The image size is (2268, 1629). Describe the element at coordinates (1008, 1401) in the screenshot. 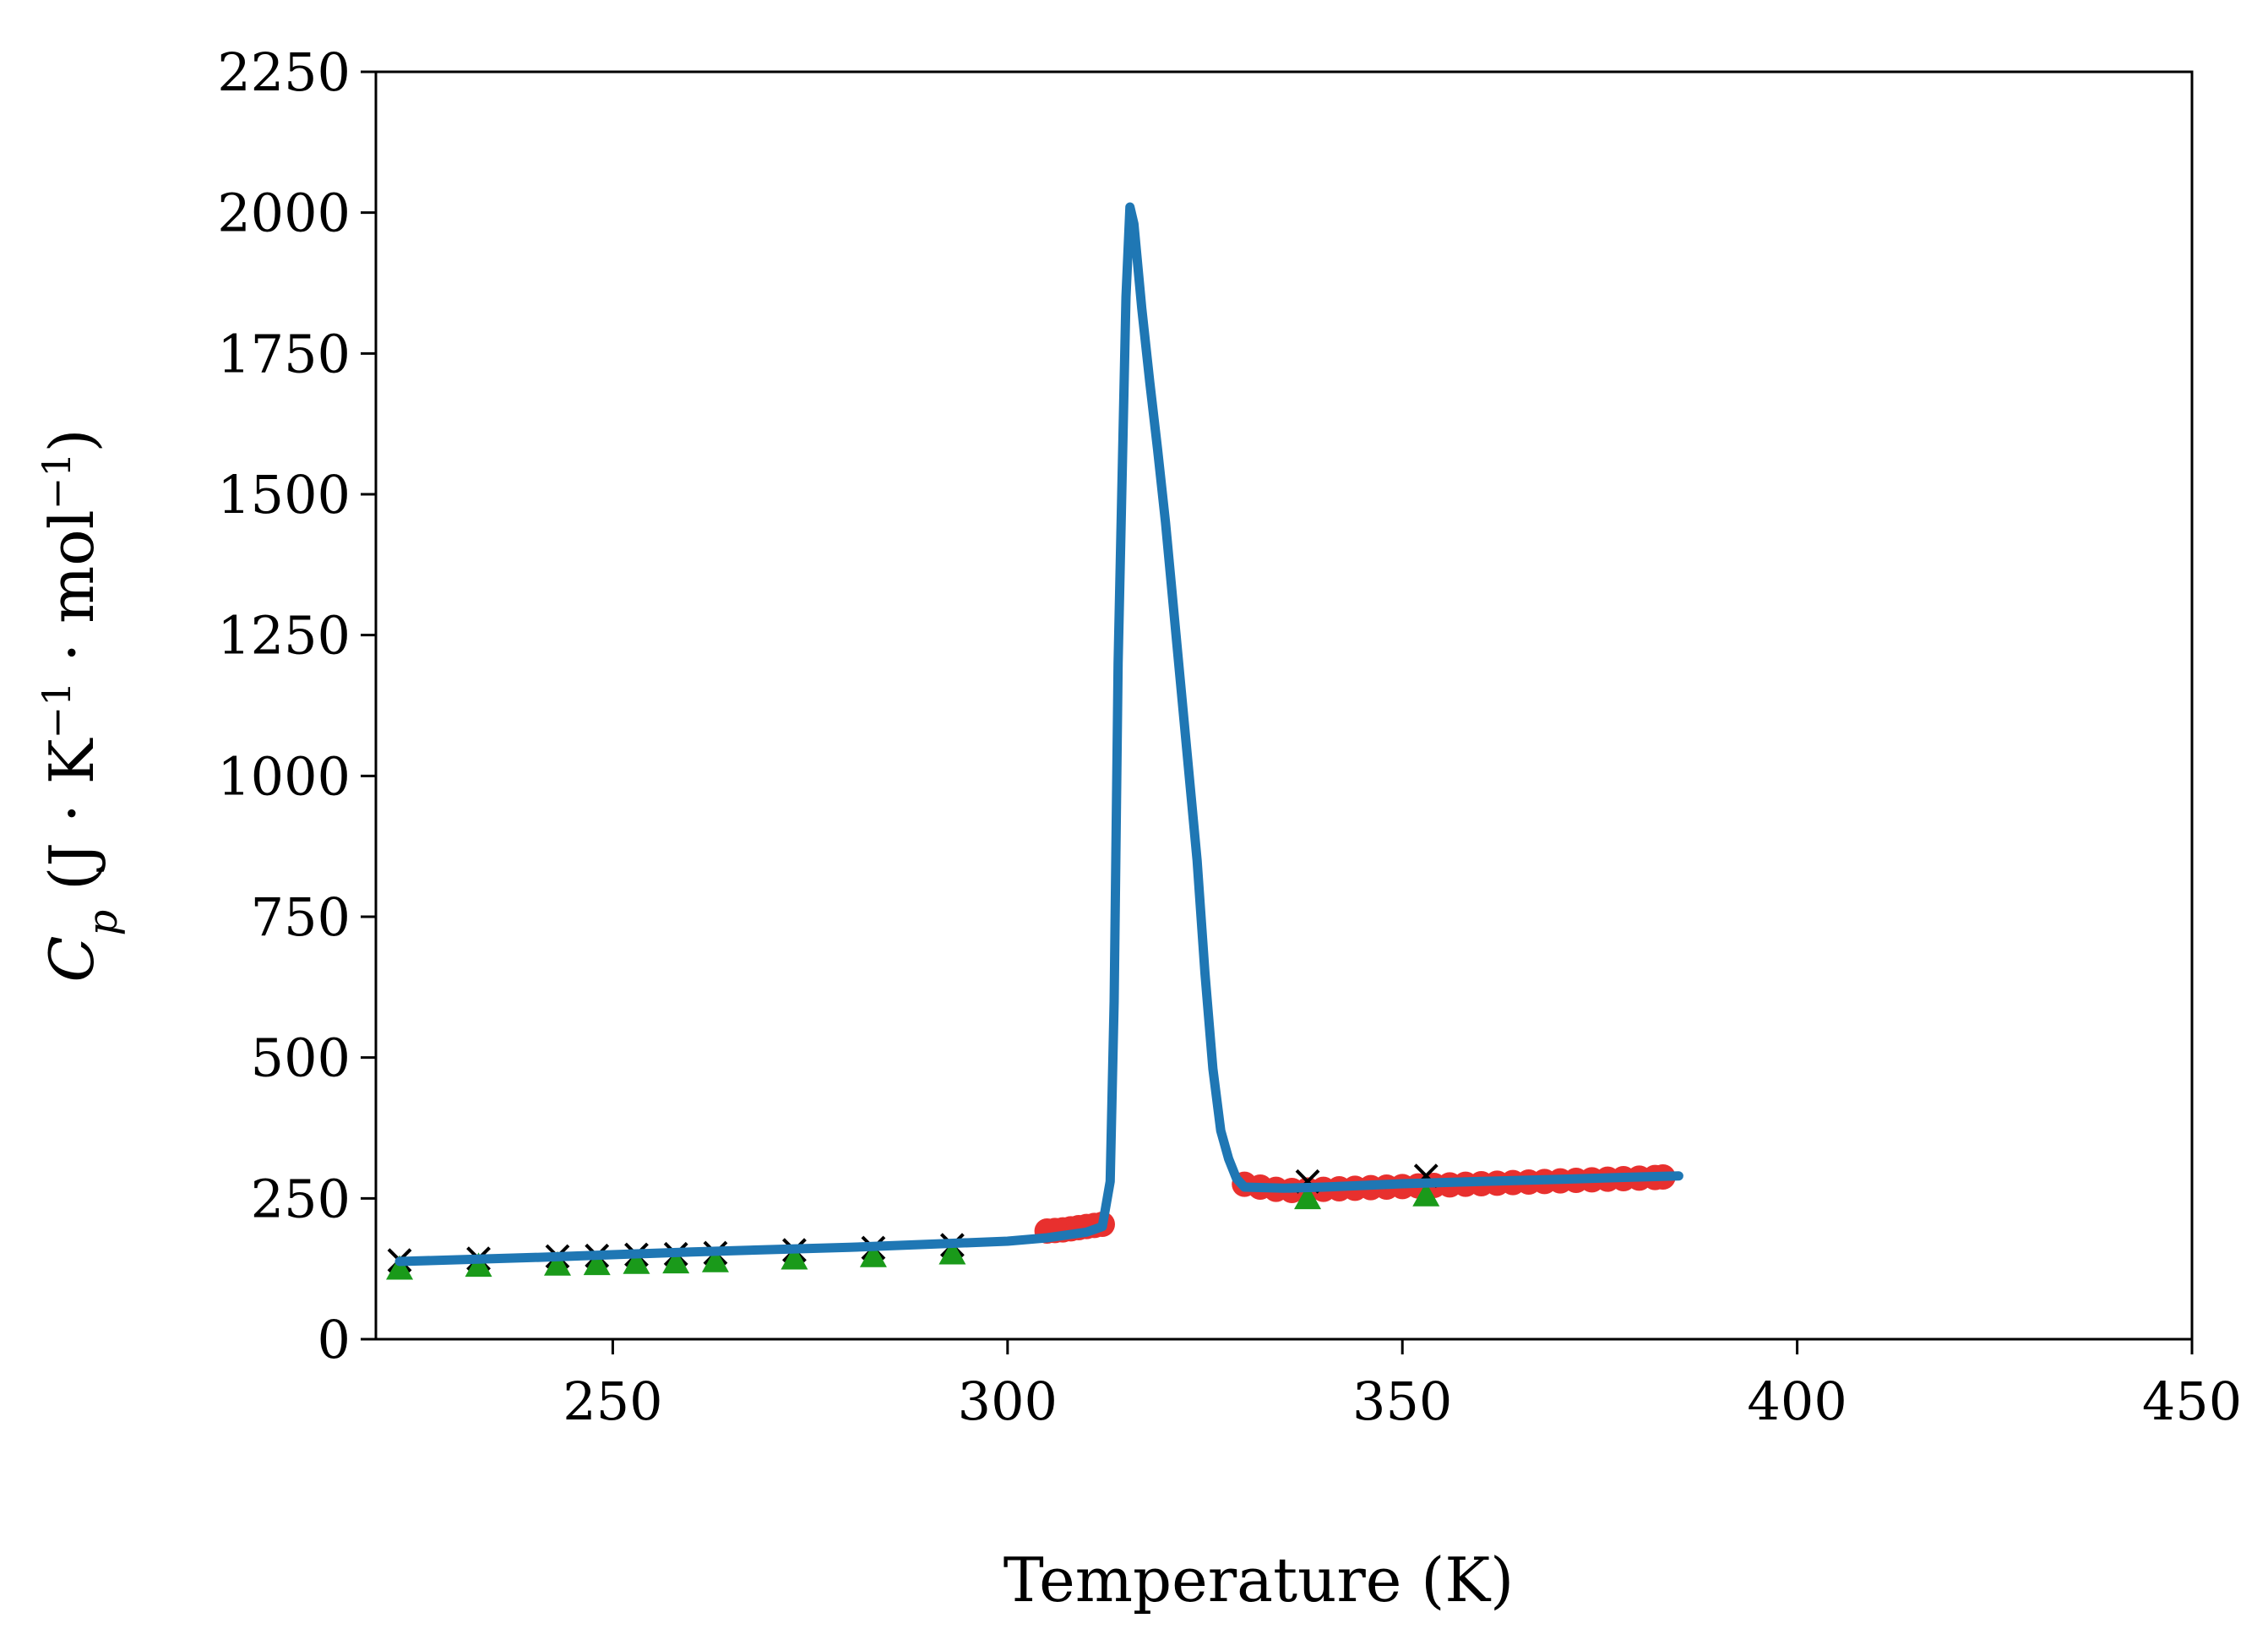

I see `x-tick-label: 300` at that location.